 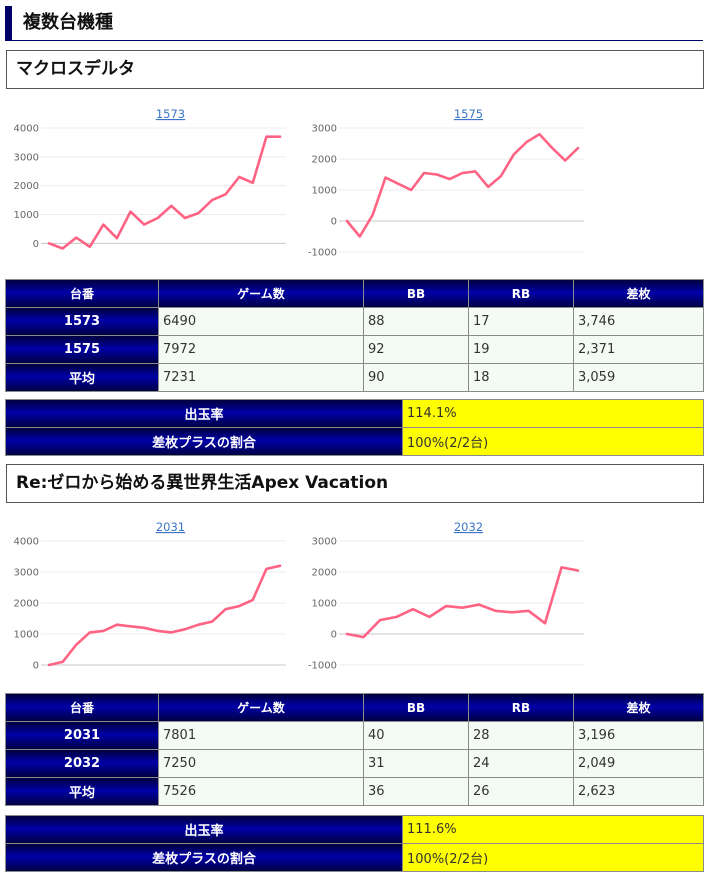 What do you see at coordinates (416, 763) in the screenshot?
I see `bb-cell: 31` at bounding box center [416, 763].